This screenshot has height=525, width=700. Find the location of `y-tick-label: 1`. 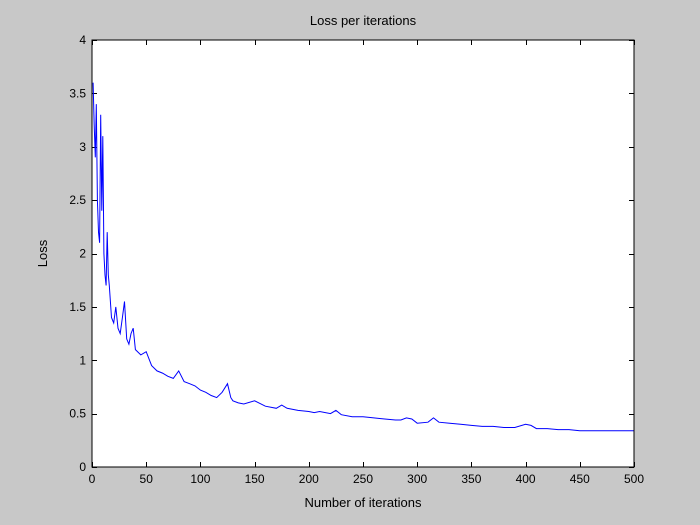

y-tick-label: 1 is located at coordinates (82, 360).